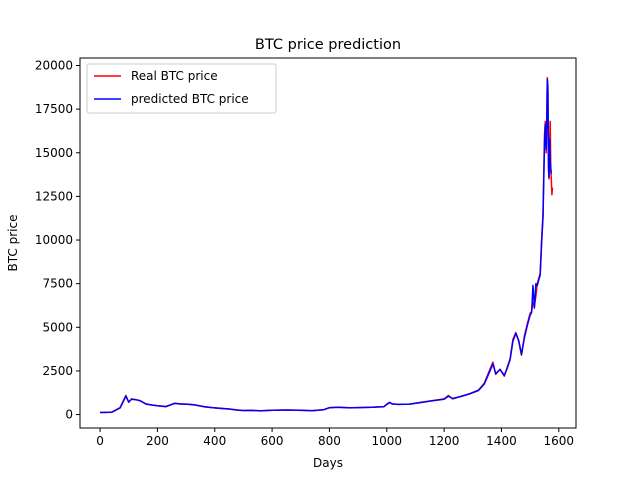  I want to click on y-tick-label: 7500, so click(57, 284).